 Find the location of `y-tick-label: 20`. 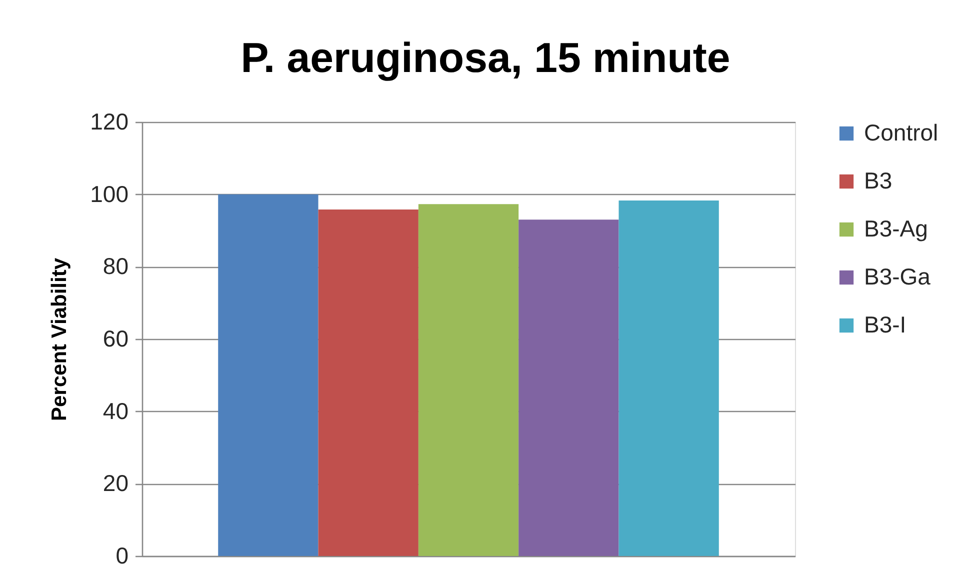

y-tick-label: 20 is located at coordinates (115, 483).